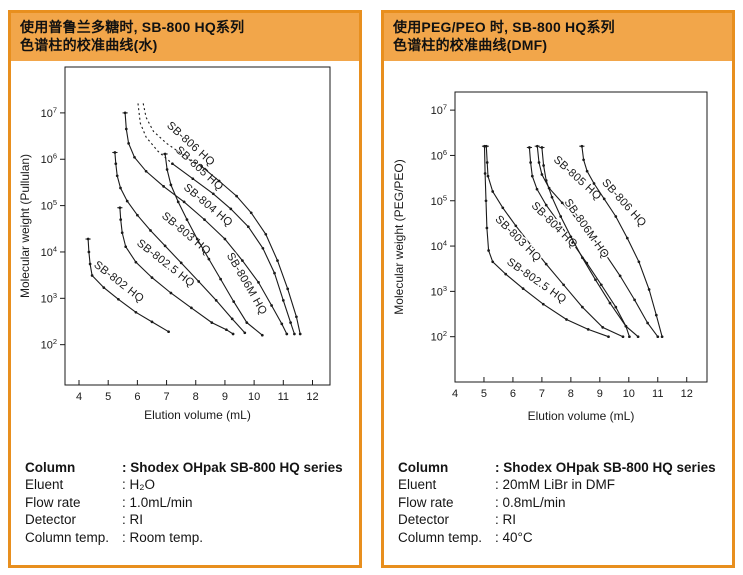  What do you see at coordinates (555, 485) in the screenshot?
I see `spec-value-eluent: : 20mM LiBr in DMF` at bounding box center [555, 485].